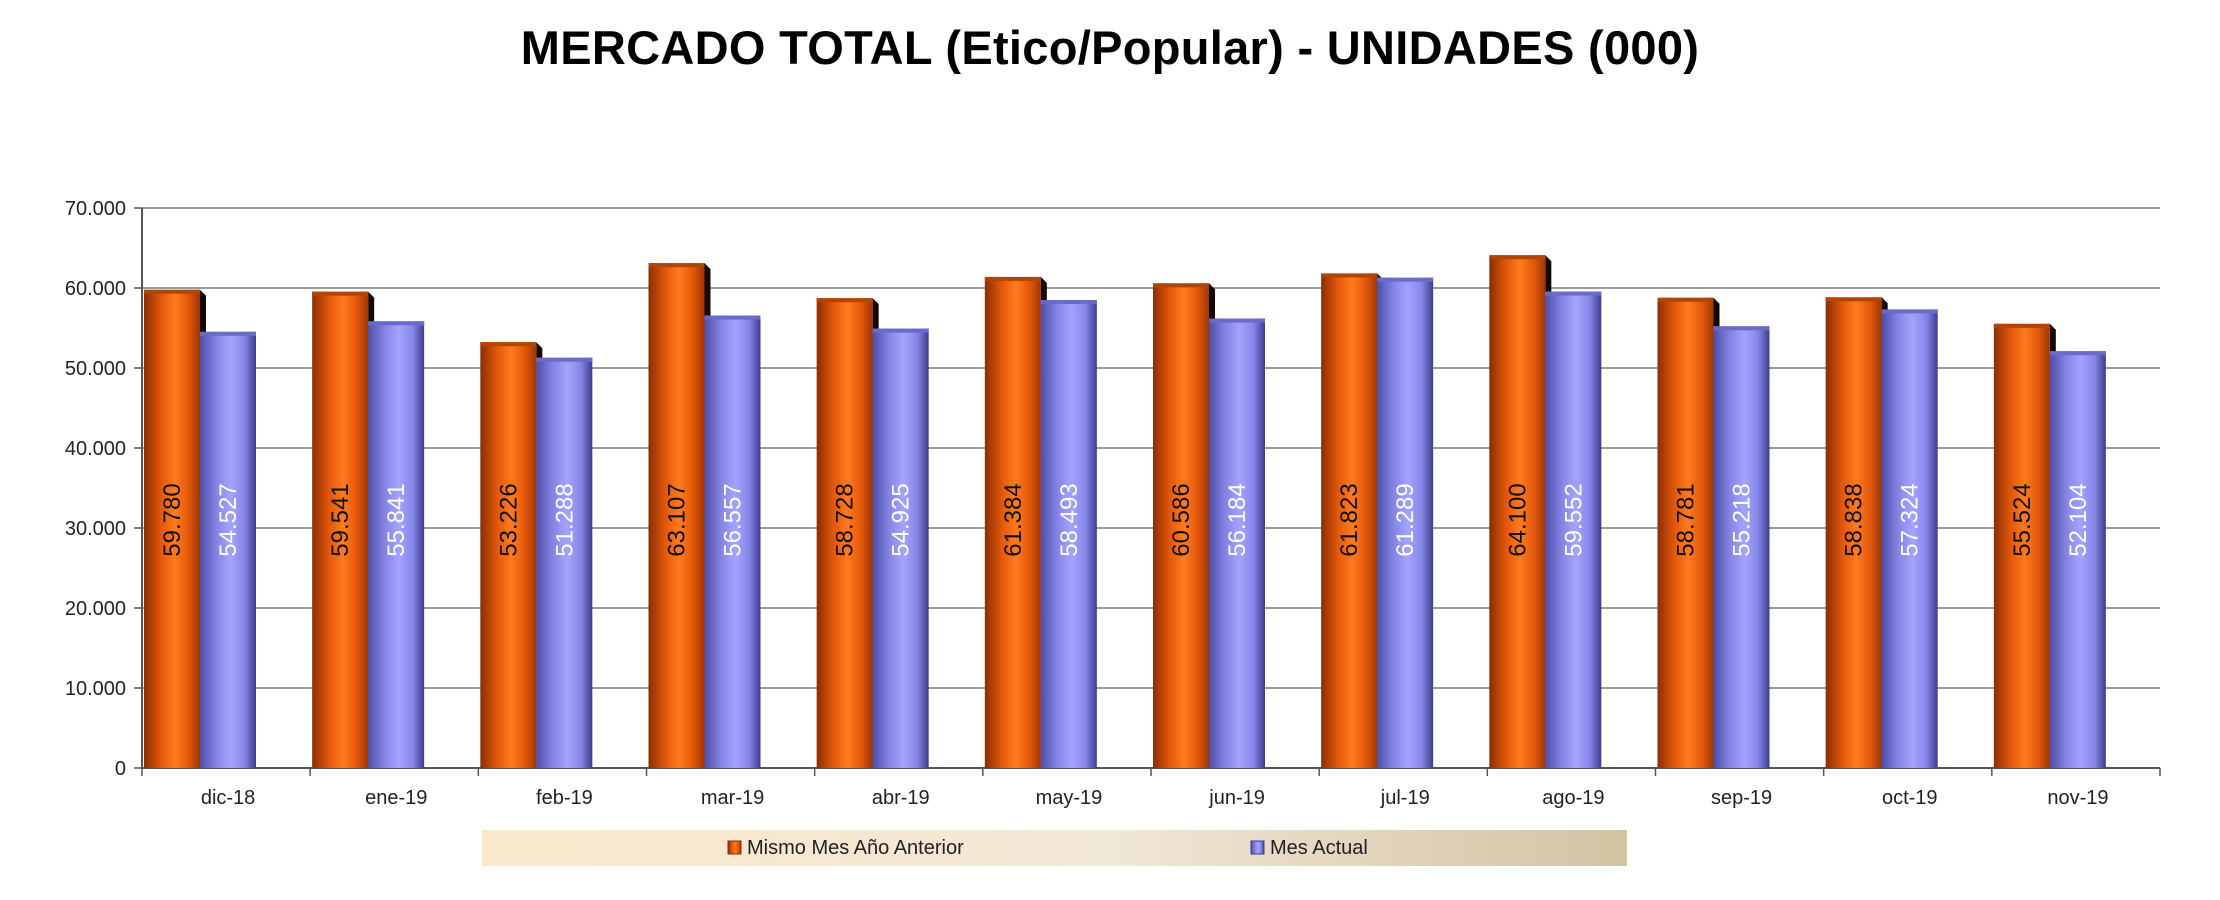  Describe the element at coordinates (855, 848) in the screenshot. I see `legend-label: Mismo Mes Año Anterior` at that location.